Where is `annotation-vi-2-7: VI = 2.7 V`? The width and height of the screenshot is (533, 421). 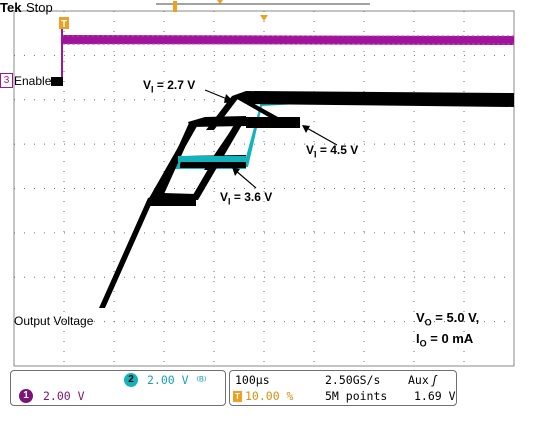
annotation-vi-2-7: VI = 2.7 V is located at coordinates (169, 86).